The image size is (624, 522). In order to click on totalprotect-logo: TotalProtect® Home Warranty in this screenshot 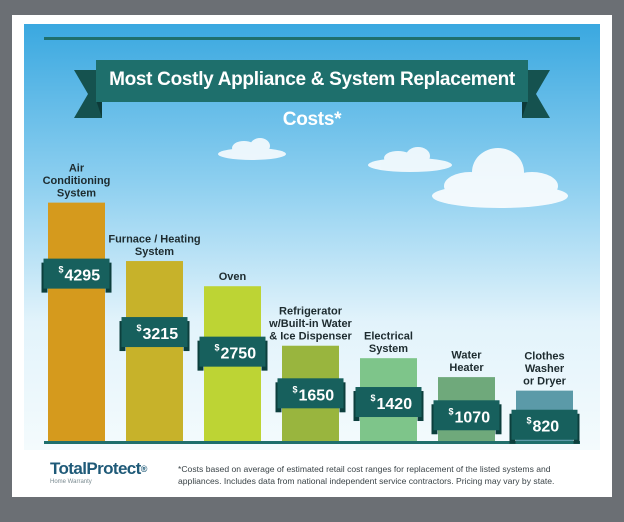, I will do `click(105, 475)`.